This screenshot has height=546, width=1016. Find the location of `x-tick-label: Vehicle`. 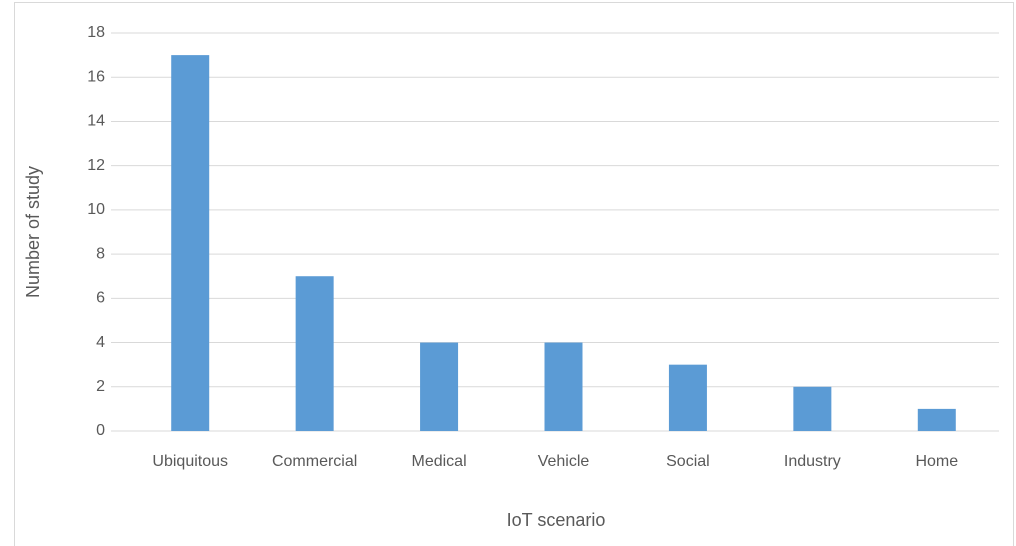

x-tick-label: Vehicle is located at coordinates (564, 461).